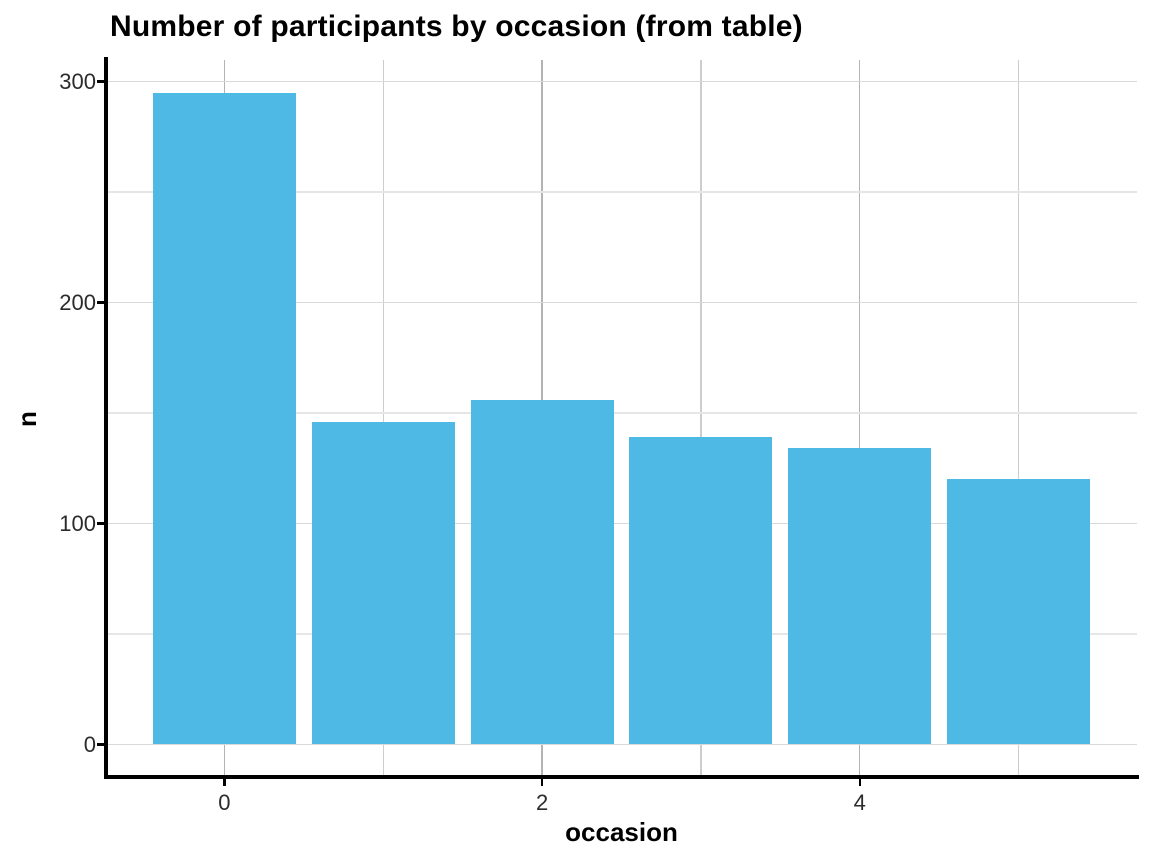 The image size is (1152, 864). Describe the element at coordinates (860, 418) in the screenshot. I see `x-gridline-major` at that location.